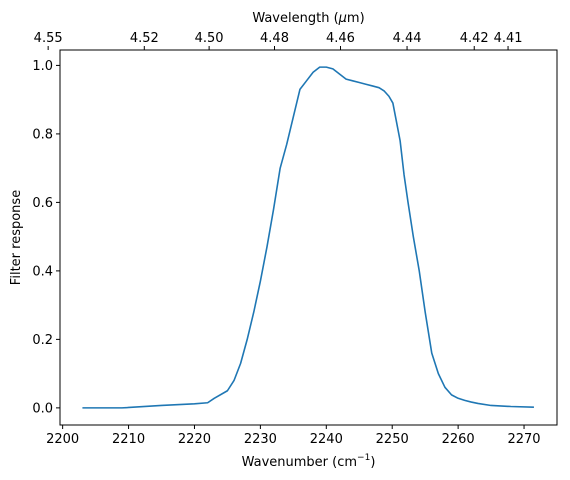  Describe the element at coordinates (16, 237) in the screenshot. I see `y-axis-title: Filter response` at that location.